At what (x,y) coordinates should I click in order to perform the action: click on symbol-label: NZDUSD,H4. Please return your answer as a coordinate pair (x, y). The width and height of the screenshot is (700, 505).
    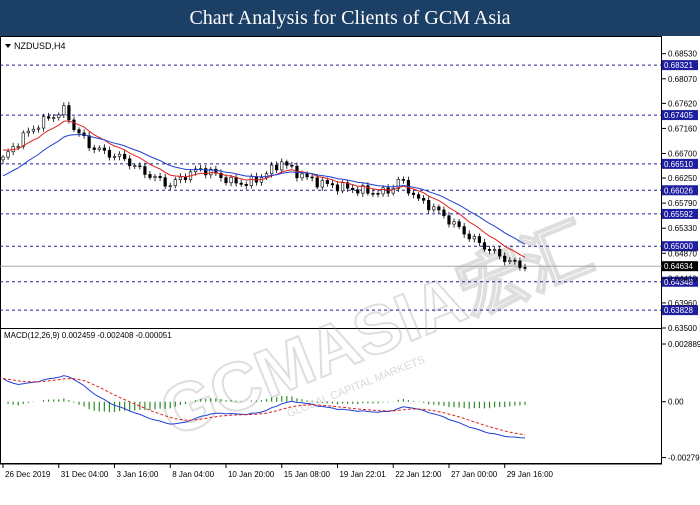
    Looking at the image, I should click on (40, 46).